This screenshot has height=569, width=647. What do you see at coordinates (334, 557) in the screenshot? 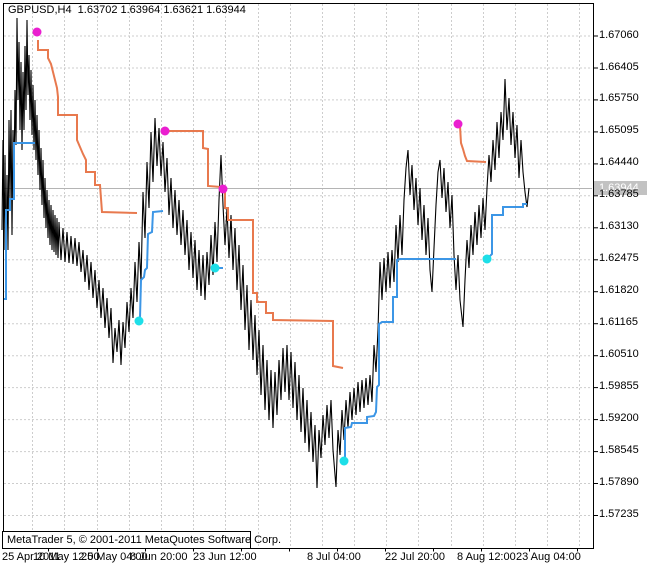
I see `time-axis-label: 8 Jul 04:00` at bounding box center [334, 557].